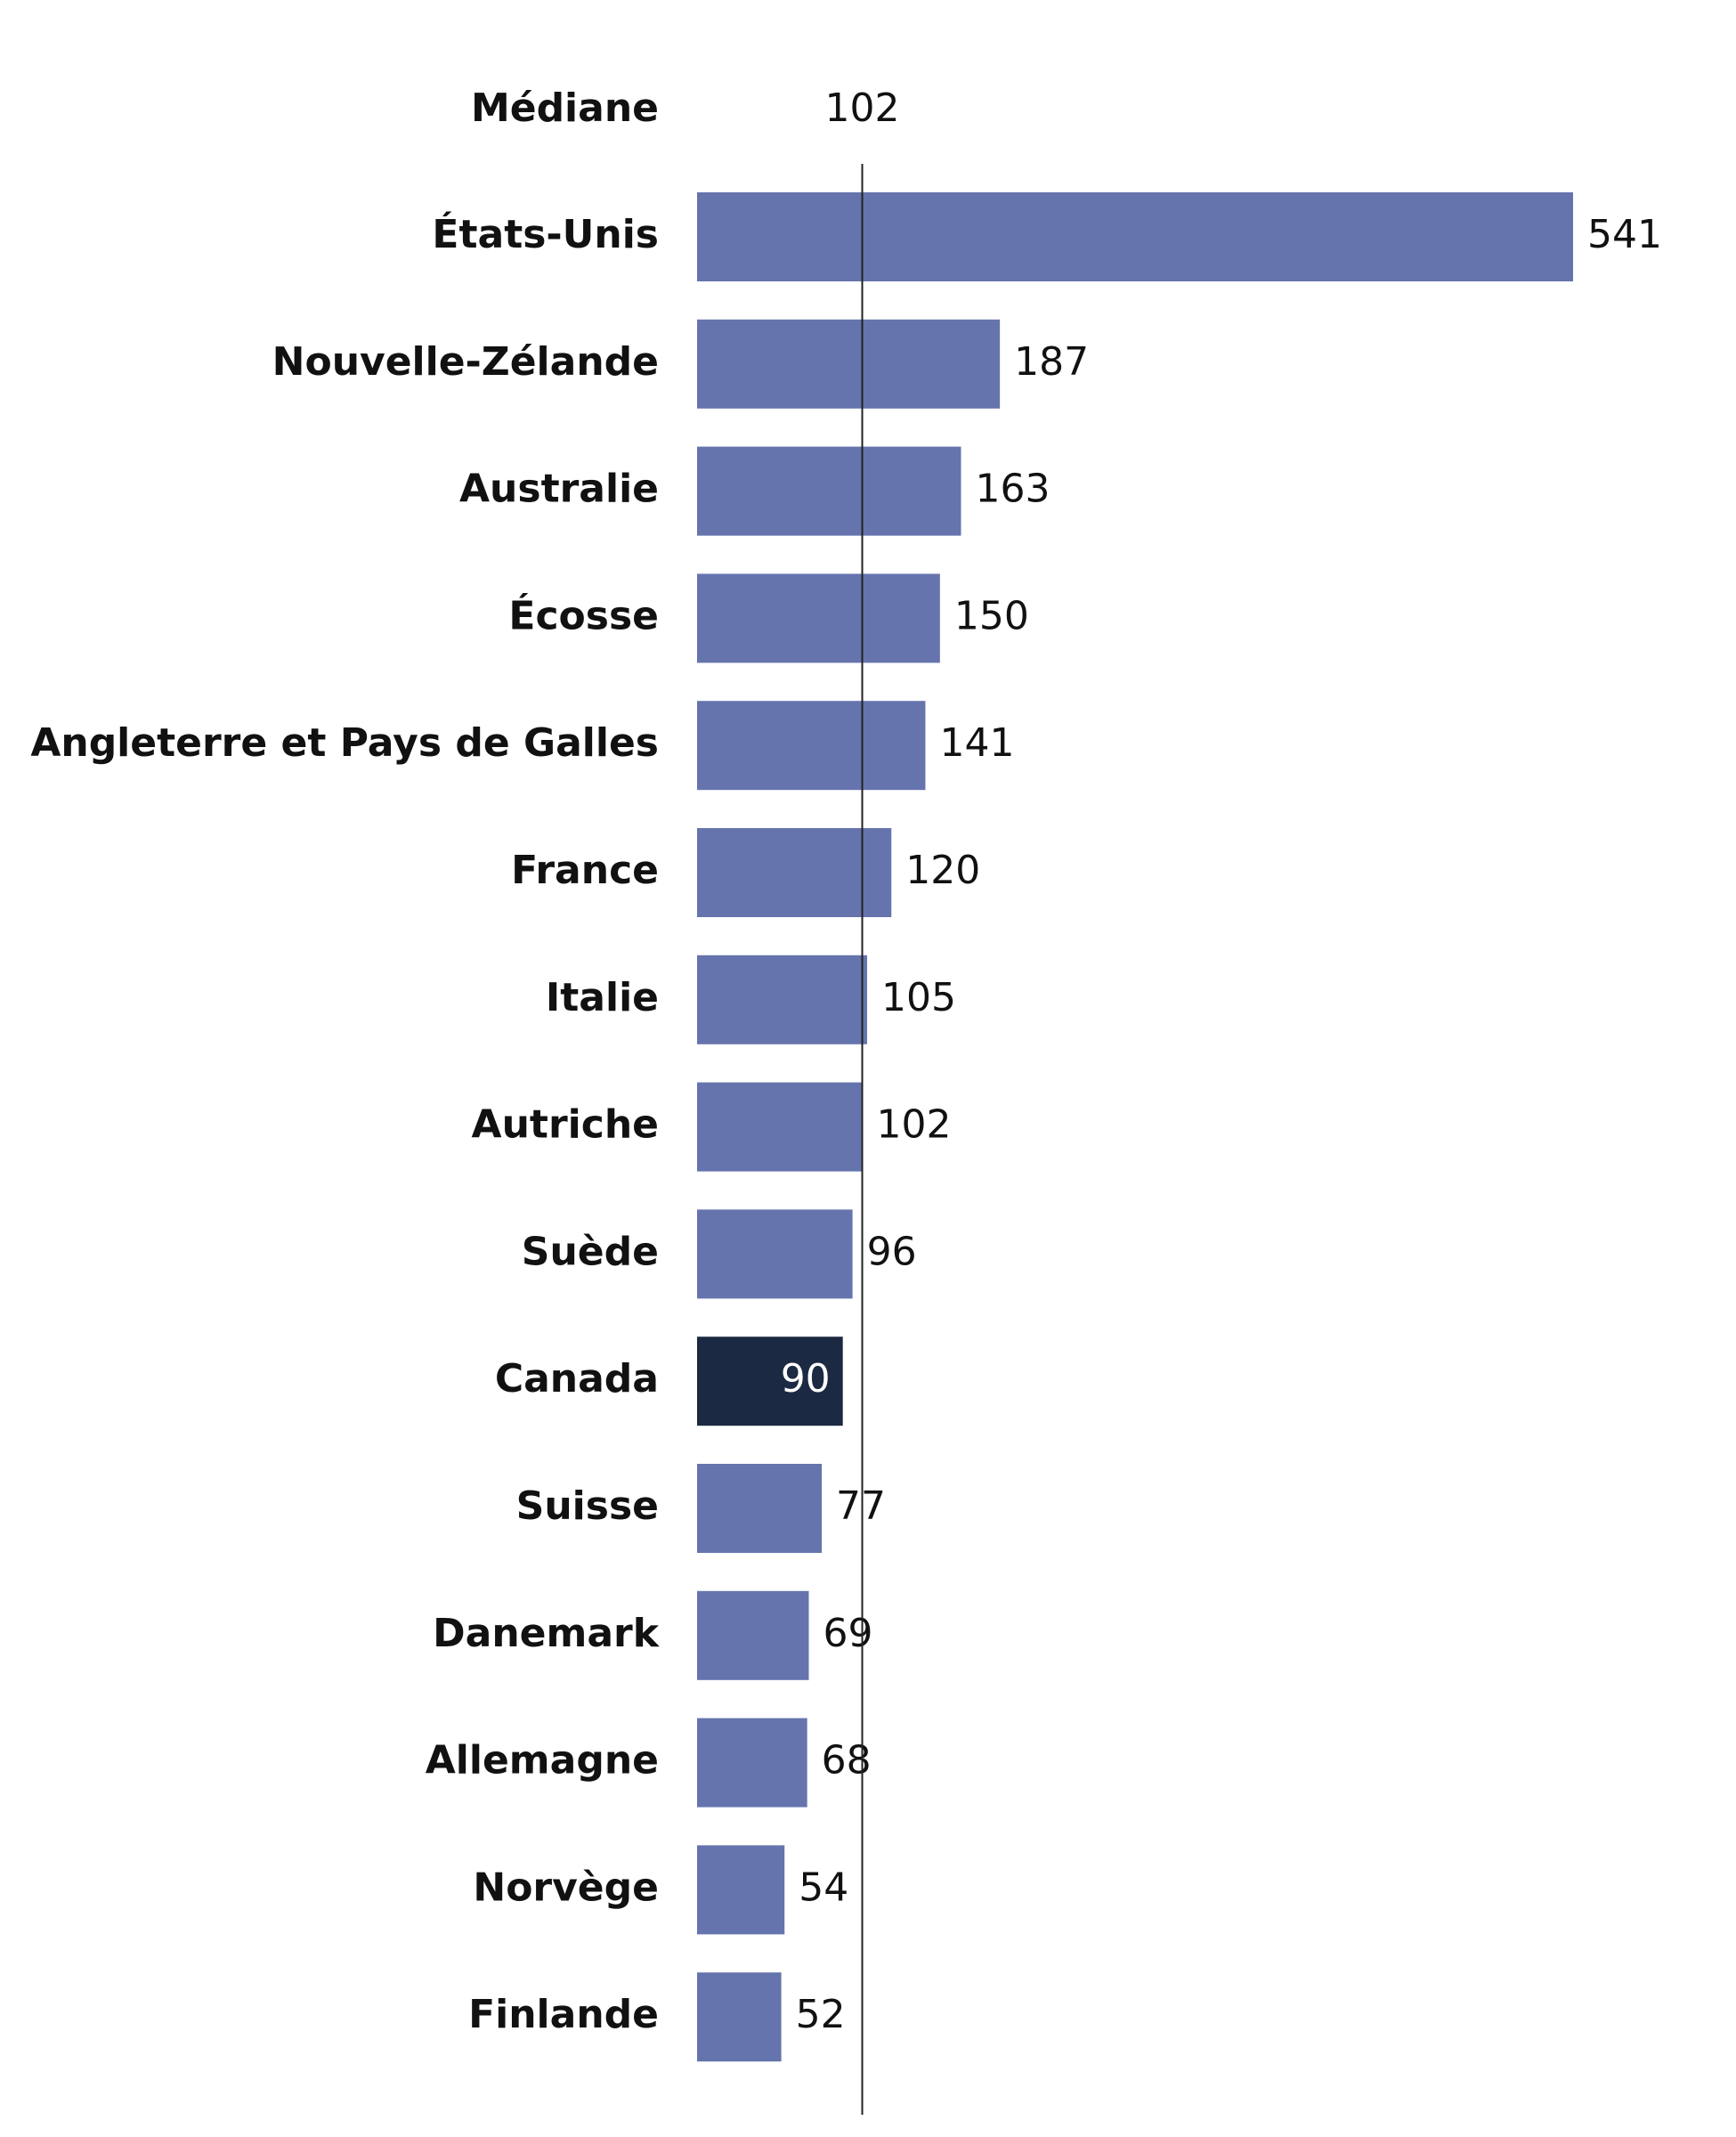  What do you see at coordinates (585, 870) in the screenshot?
I see `category-label: France` at bounding box center [585, 870].